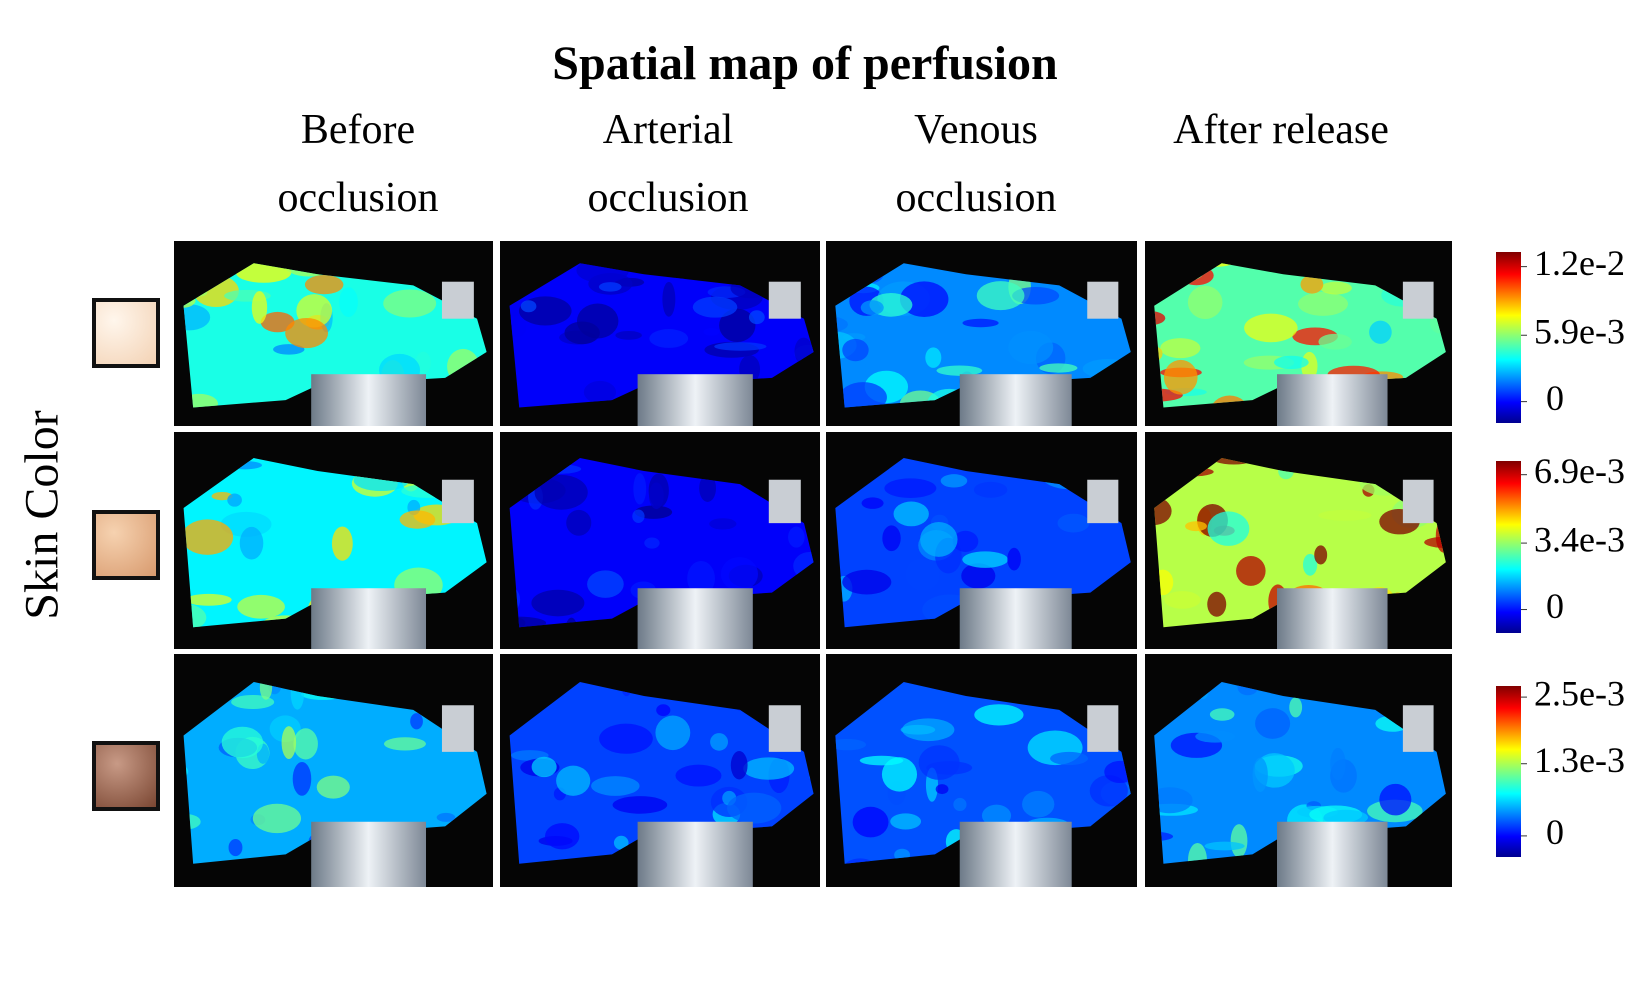 This screenshot has height=1000, width=1650. Describe the element at coordinates (805, 63) in the screenshot. I see `figure-title: Spatial map of perfusion` at that location.